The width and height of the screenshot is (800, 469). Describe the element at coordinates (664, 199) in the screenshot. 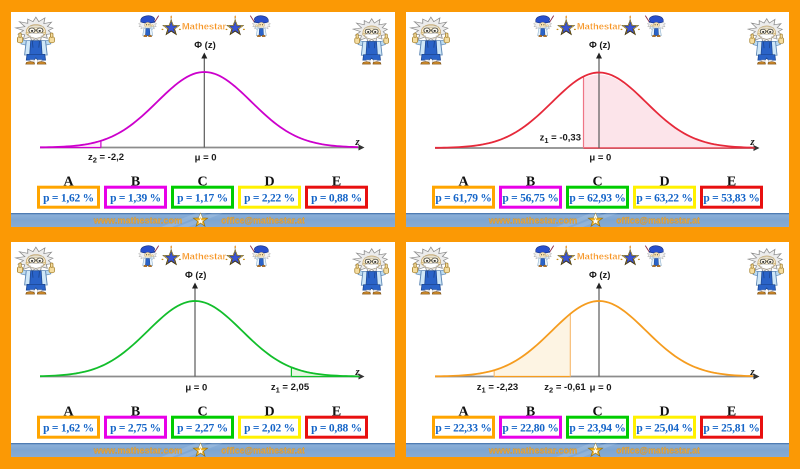

I see `svg-text: p = 63,22 %` at that location.